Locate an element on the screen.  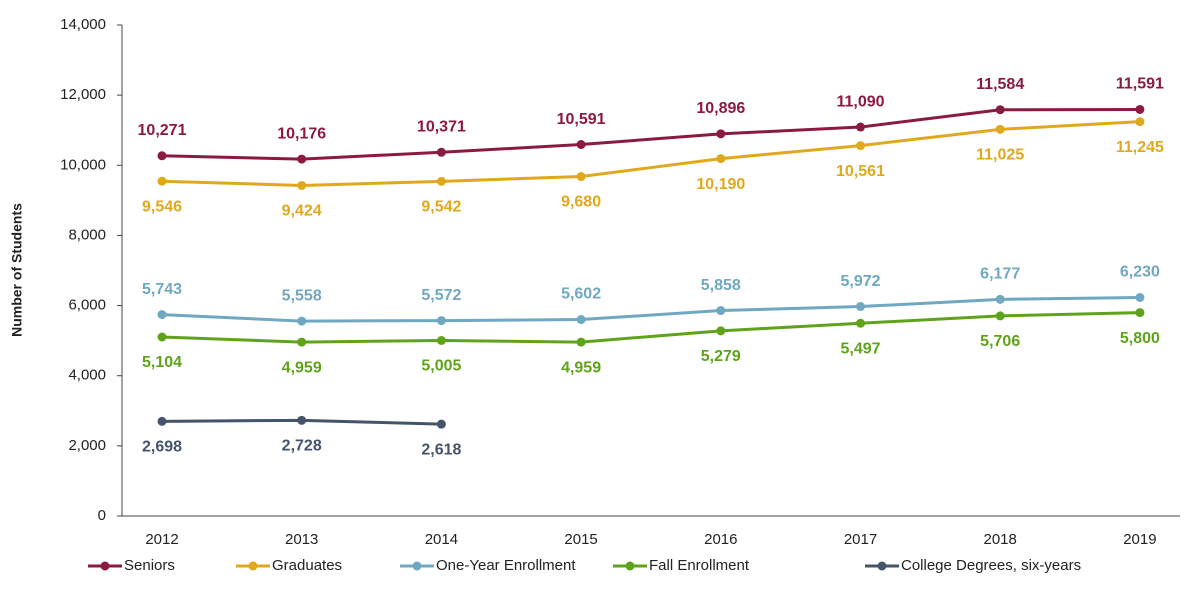
x-tick-label: 2018 is located at coordinates (1000, 539).